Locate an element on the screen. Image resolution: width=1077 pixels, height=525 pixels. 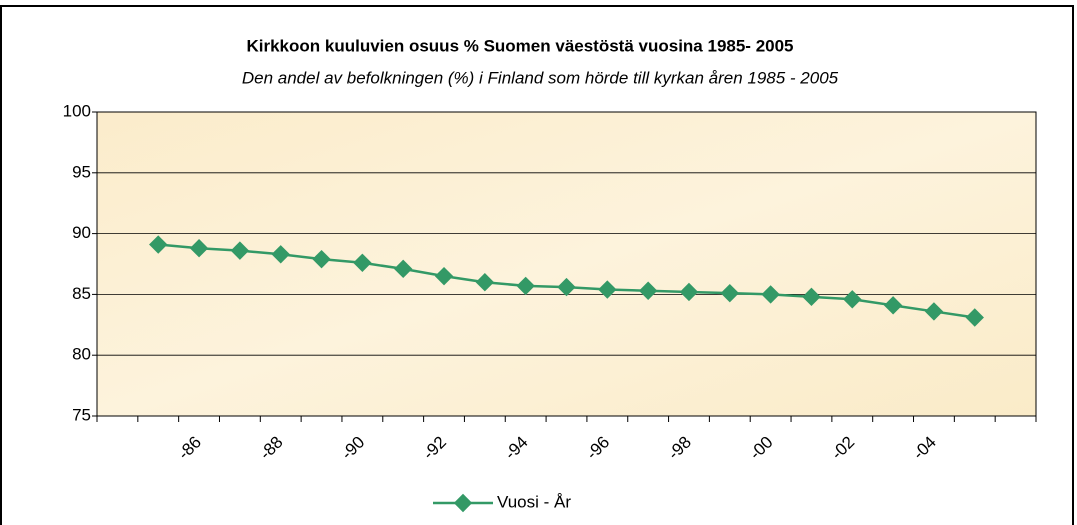
y-tick-label: 95 is located at coordinates (81, 171).